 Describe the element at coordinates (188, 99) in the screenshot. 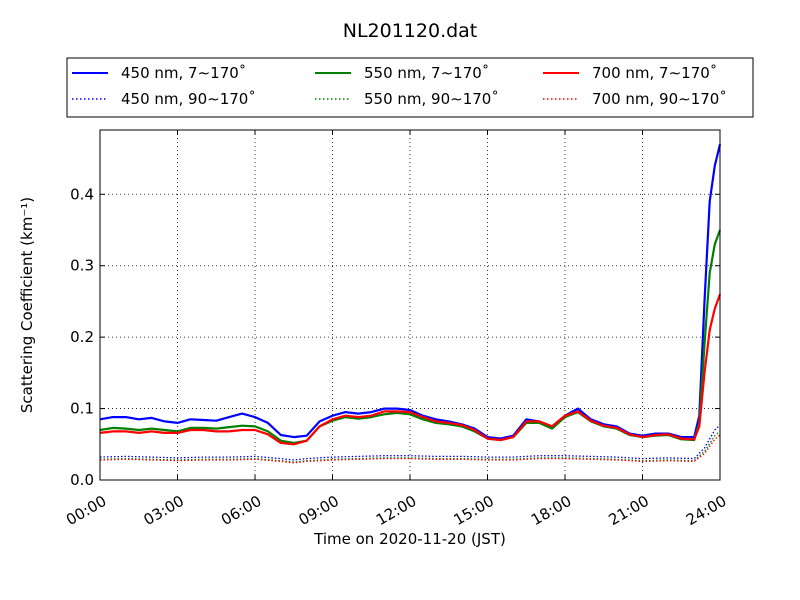

I see `legend-label: 450 nm, 90∼170˚` at that location.